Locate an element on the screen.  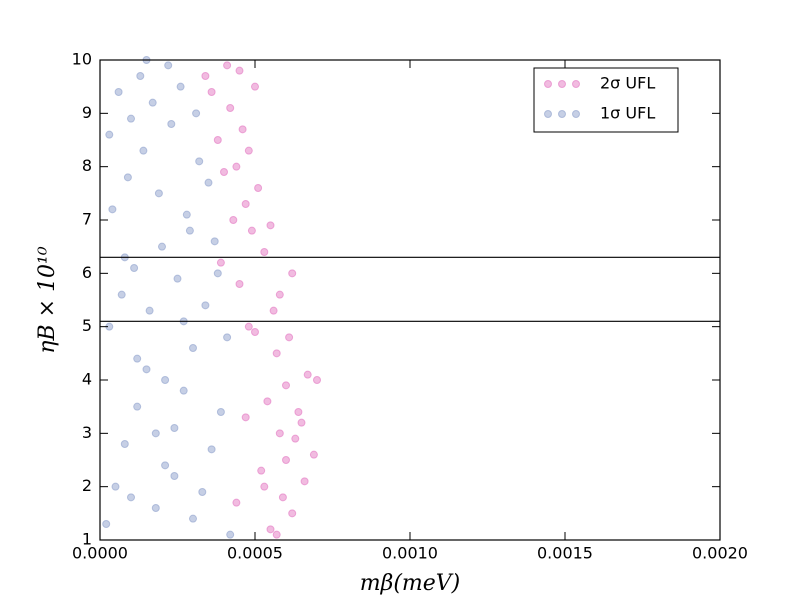
y-tick-label: 2 is located at coordinates (87, 485).